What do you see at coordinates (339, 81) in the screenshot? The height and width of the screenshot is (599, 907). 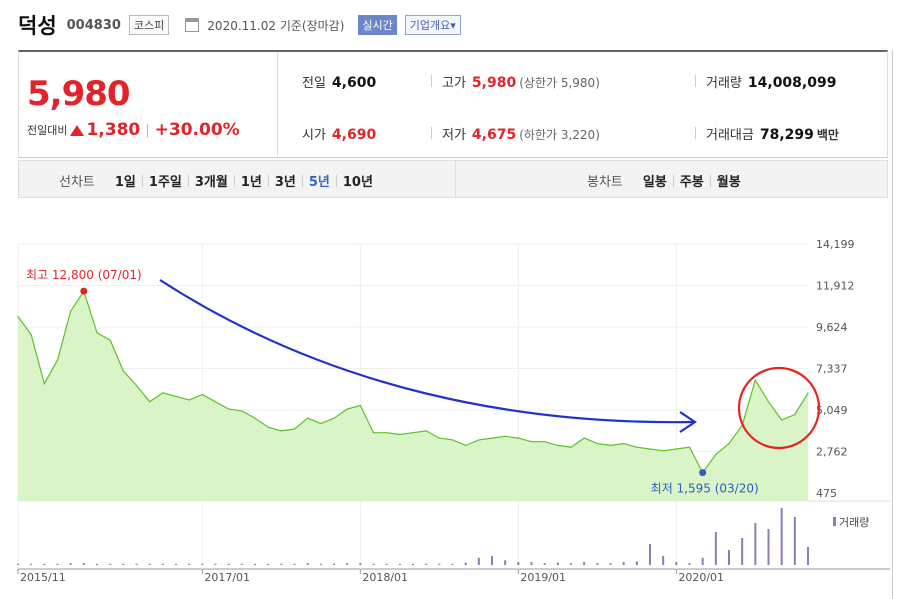 I see `stat-prev-close: 전일 4,600` at bounding box center [339, 81].